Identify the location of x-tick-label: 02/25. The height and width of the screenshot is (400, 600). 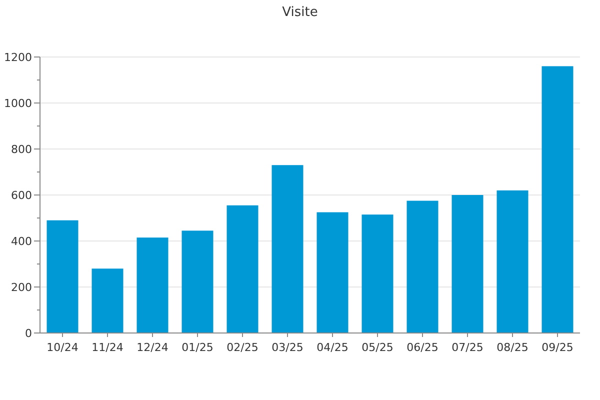
(242, 347).